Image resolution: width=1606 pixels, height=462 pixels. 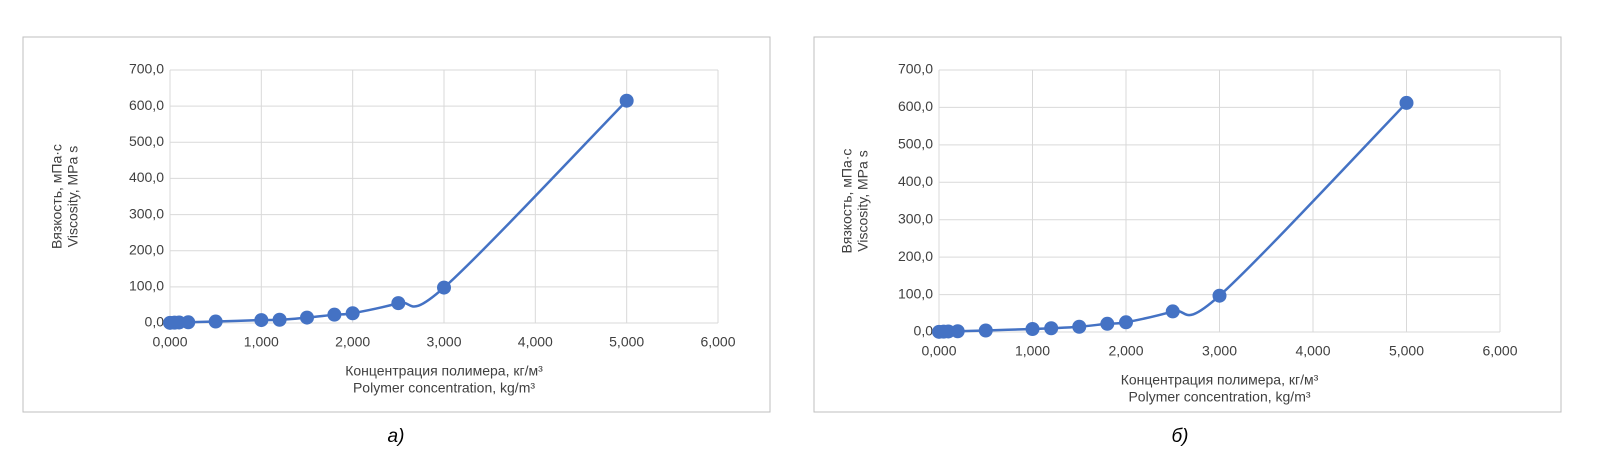 I want to click on caption: а), so click(x=396, y=436).